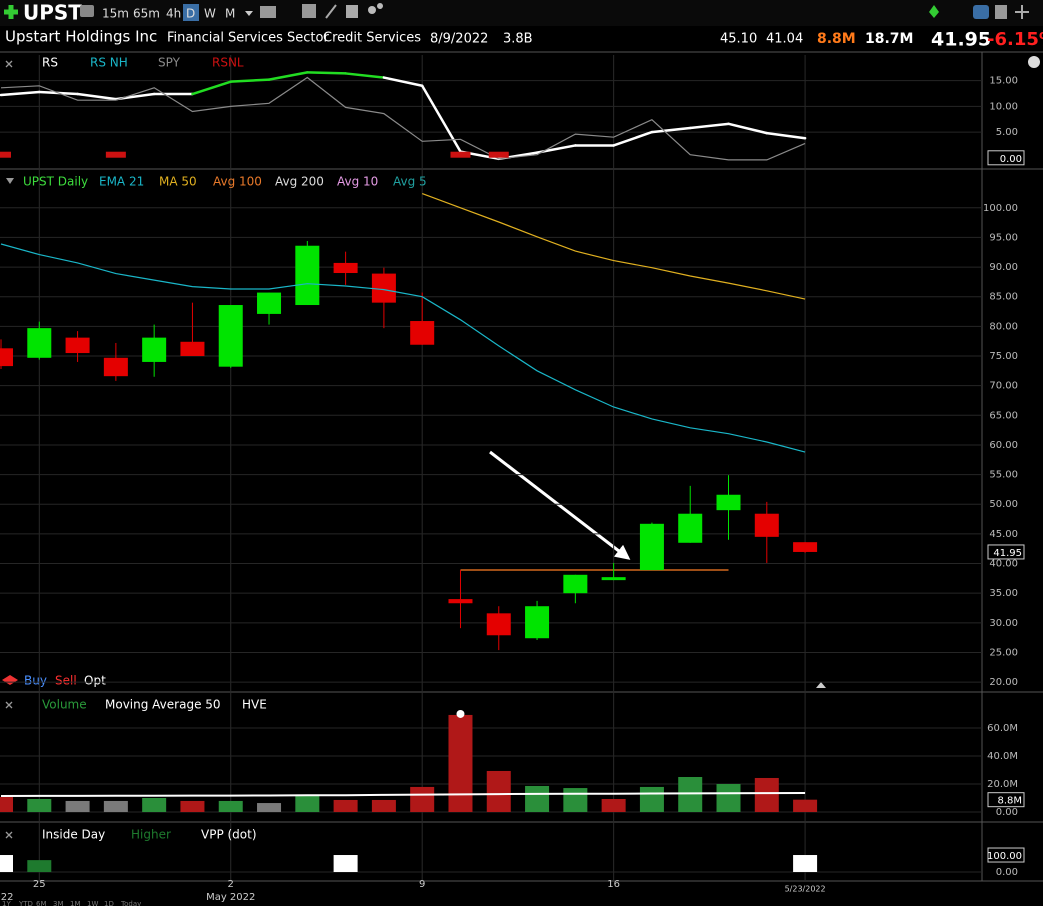  I want to click on symbol: UPST, so click(52, 13).